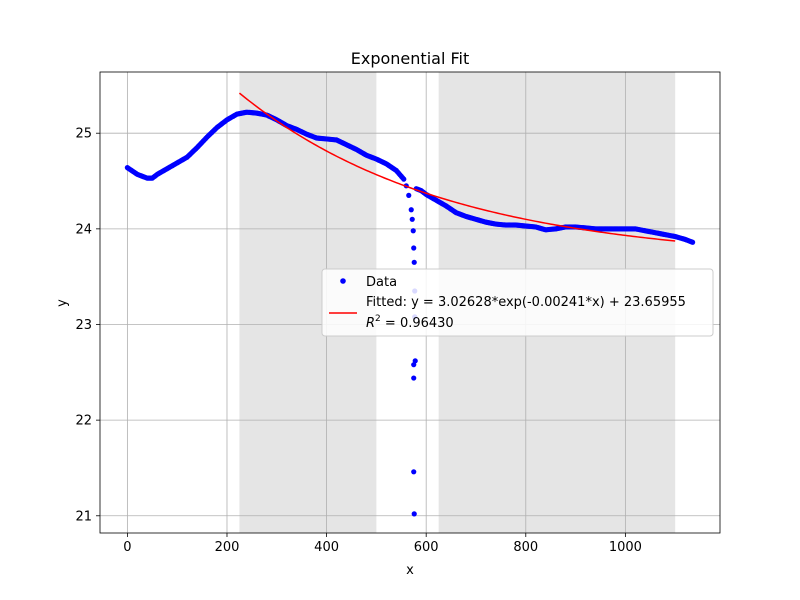 This screenshot has height=600, width=800. What do you see at coordinates (525, 547) in the screenshot?
I see `x-tick-label: 800` at bounding box center [525, 547].